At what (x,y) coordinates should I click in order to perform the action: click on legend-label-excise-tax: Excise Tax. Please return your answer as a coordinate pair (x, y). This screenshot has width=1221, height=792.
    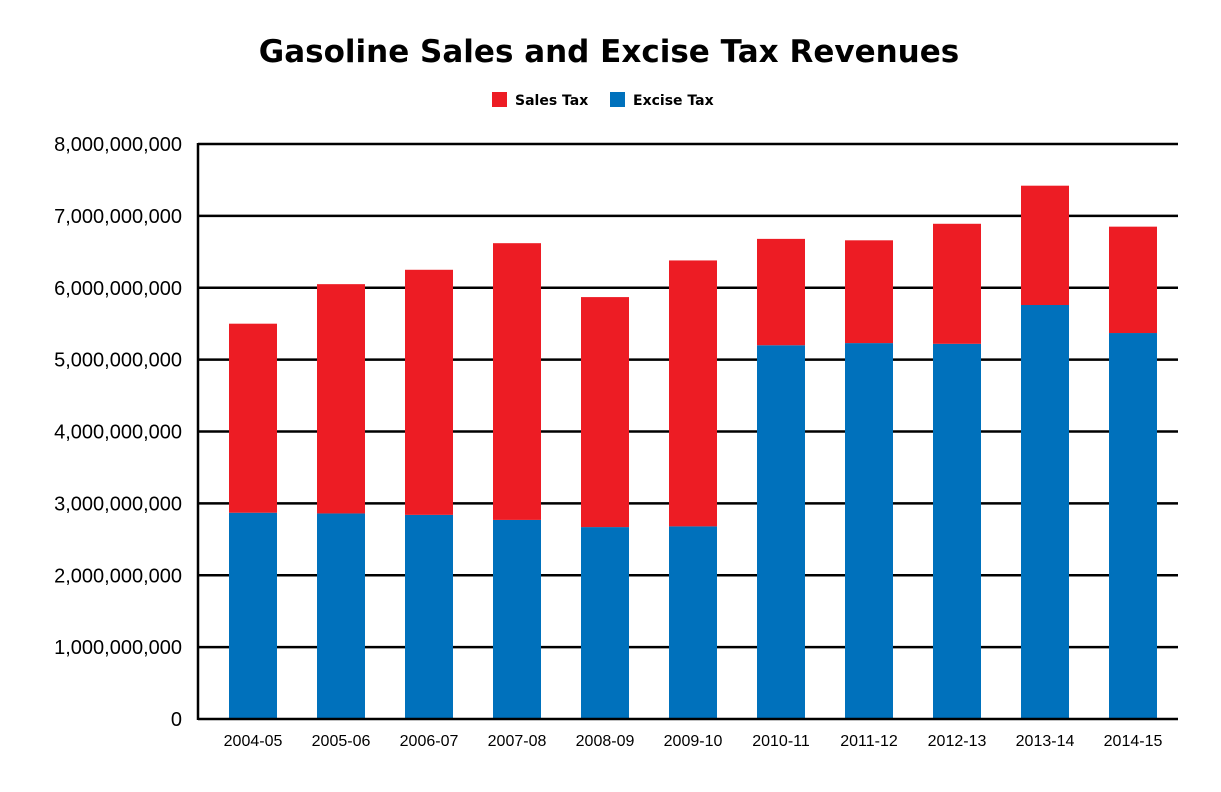
    Looking at the image, I should click on (673, 101).